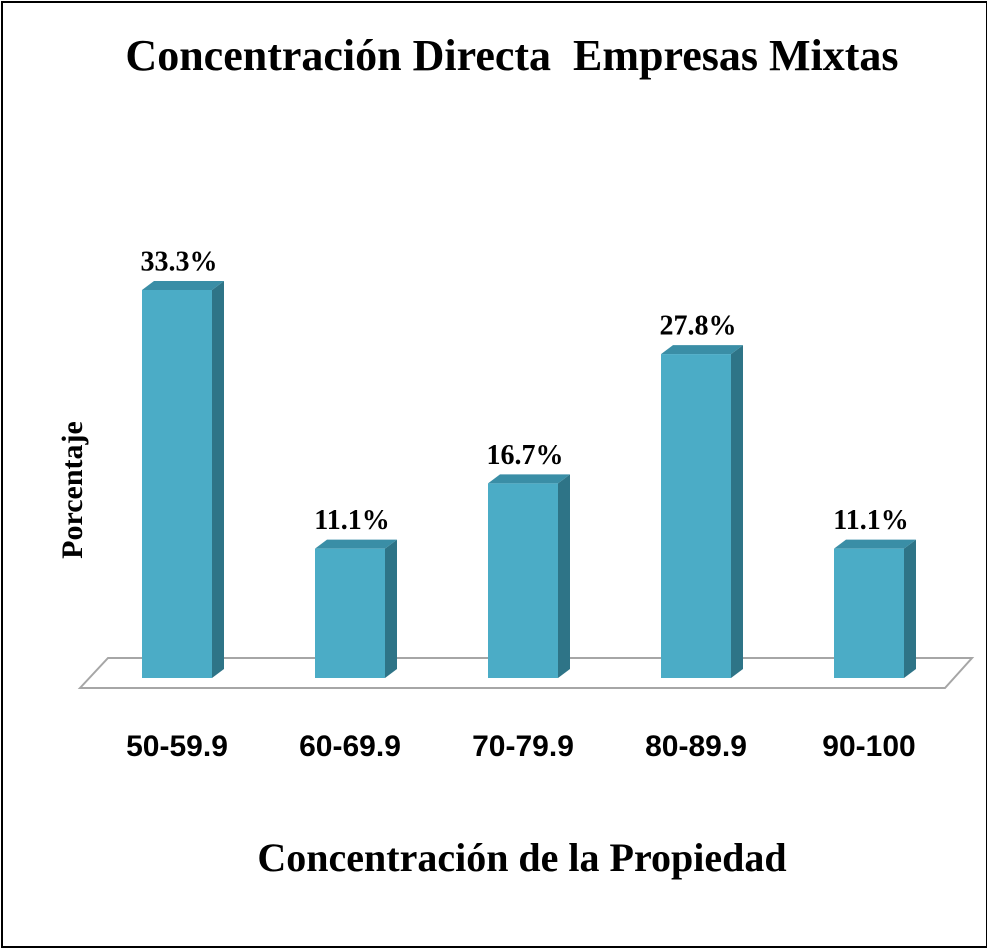 This screenshot has width=987, height=948. I want to click on x-tick-label: 90-100, so click(868, 746).